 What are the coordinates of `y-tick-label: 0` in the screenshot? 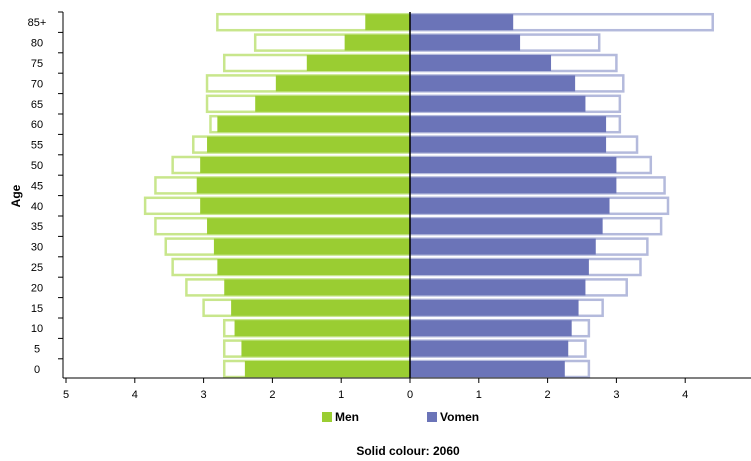 It's located at (37, 370).